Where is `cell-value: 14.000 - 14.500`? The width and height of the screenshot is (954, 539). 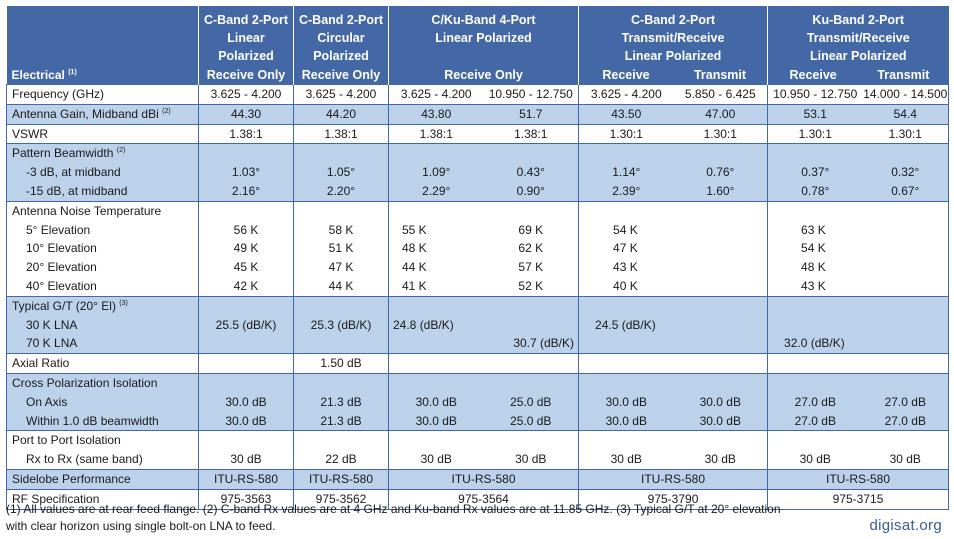 cell-value: 14.000 - 14.500 is located at coordinates (906, 94).